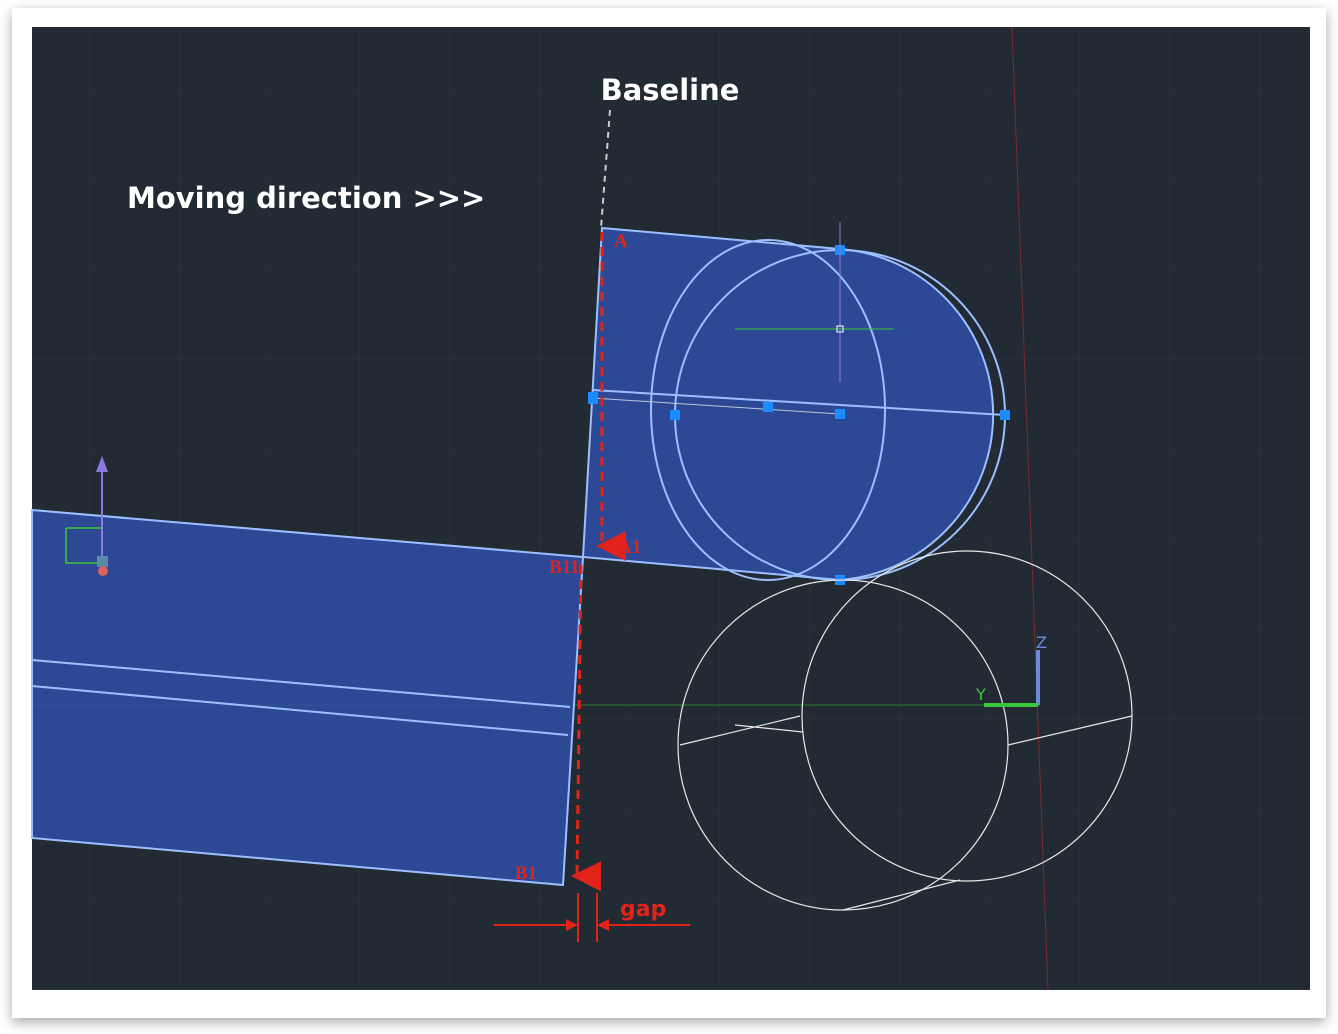 Image resolution: width=1338 pixels, height=1034 pixels. Describe the element at coordinates (564, 567) in the screenshot. I see `point-label: B11` at that location.